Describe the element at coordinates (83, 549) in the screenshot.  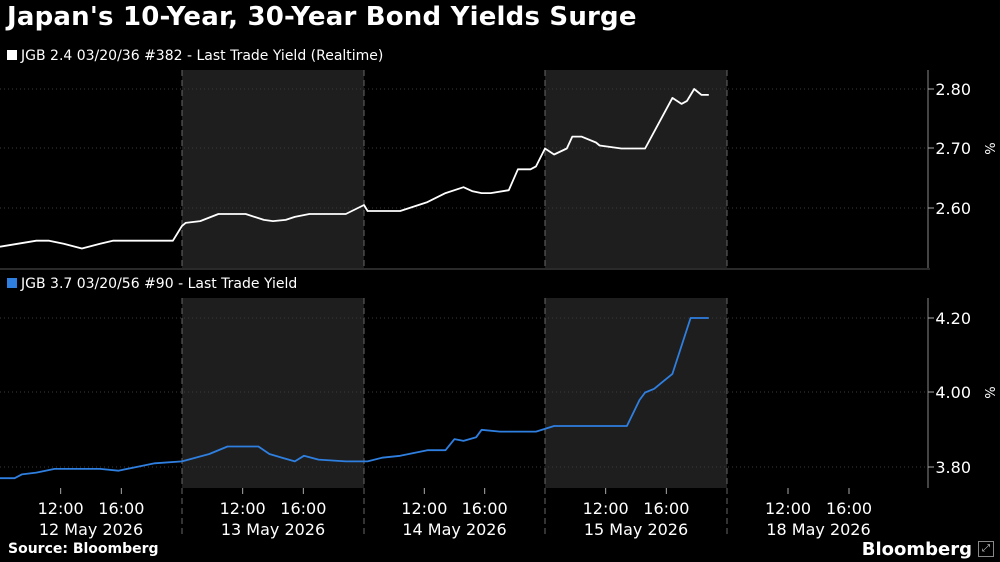
I see `source-note: Source: Bloomberg` at that location.